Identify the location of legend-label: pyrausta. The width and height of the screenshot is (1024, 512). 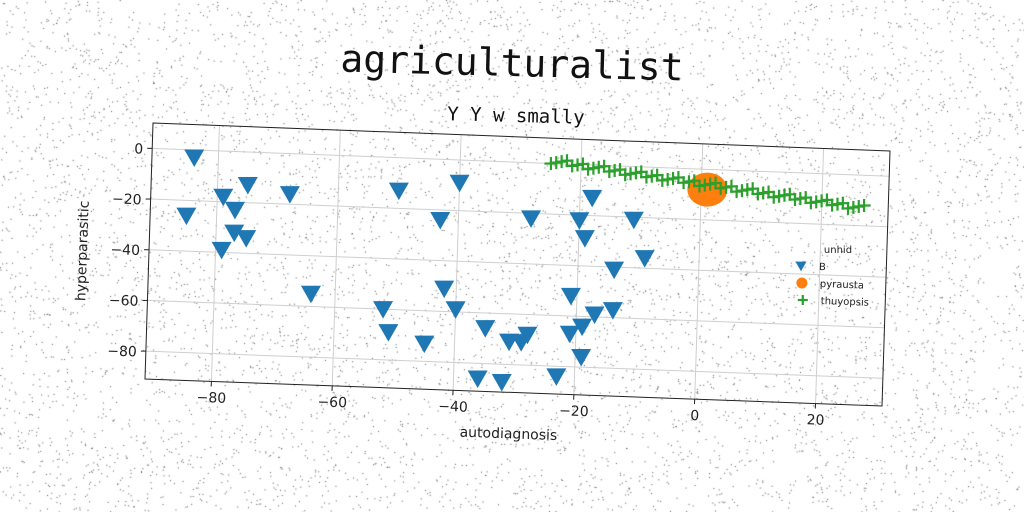
(842, 285).